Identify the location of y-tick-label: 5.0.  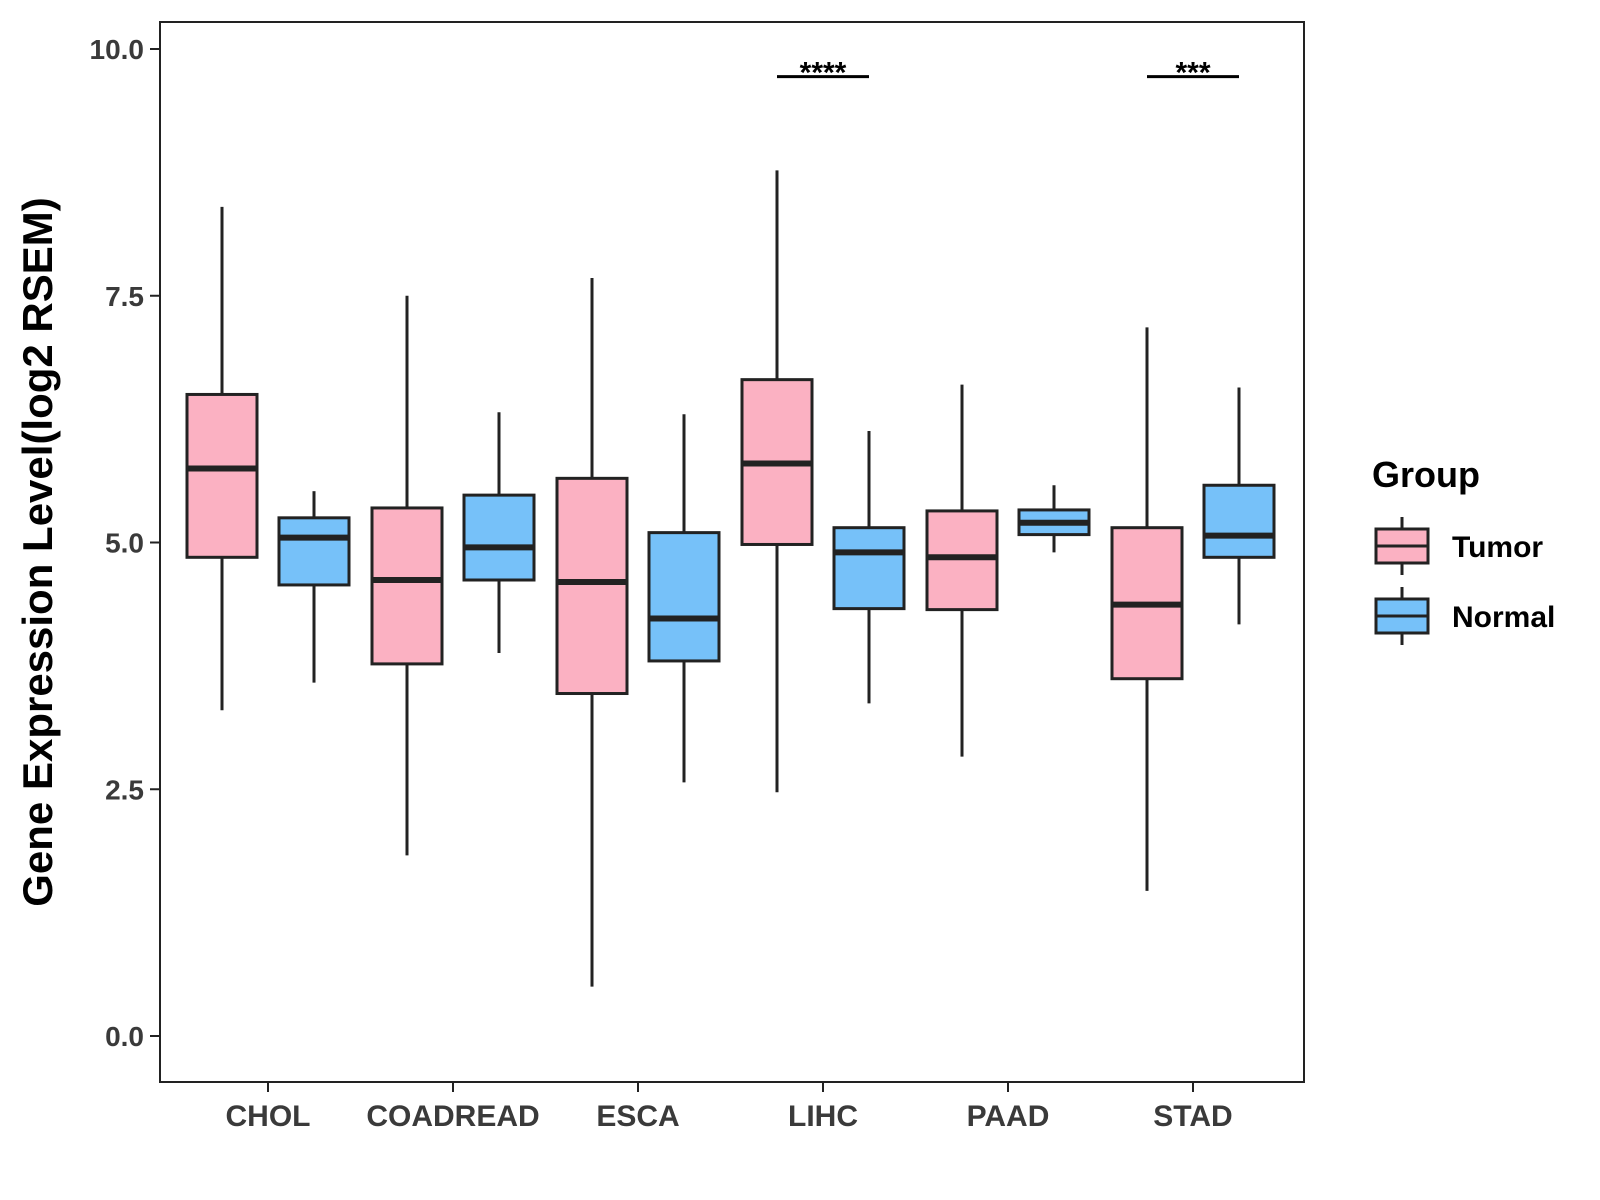
(124, 543).